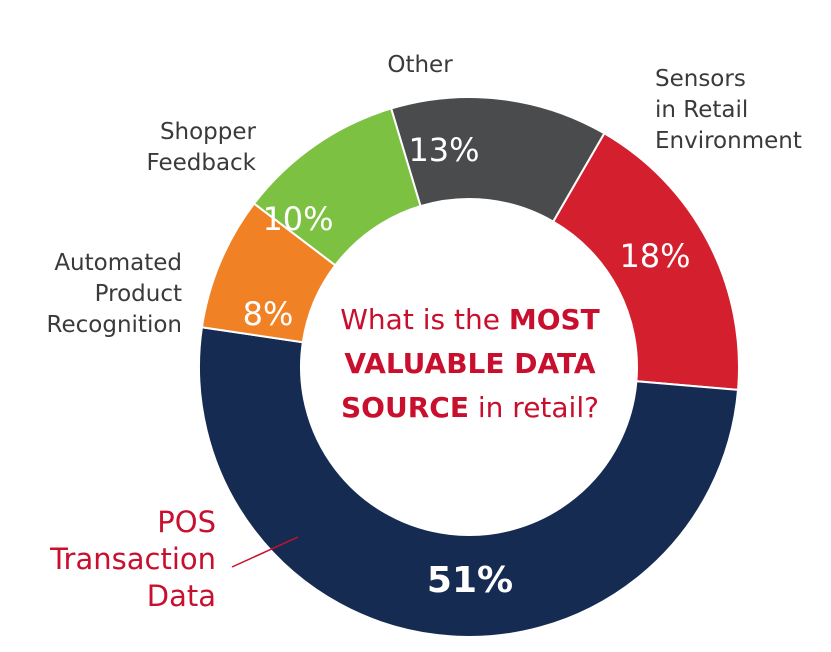 The image size is (831, 652). I want to click on center-bold-2: VALUABLE DATA, so click(470, 363).